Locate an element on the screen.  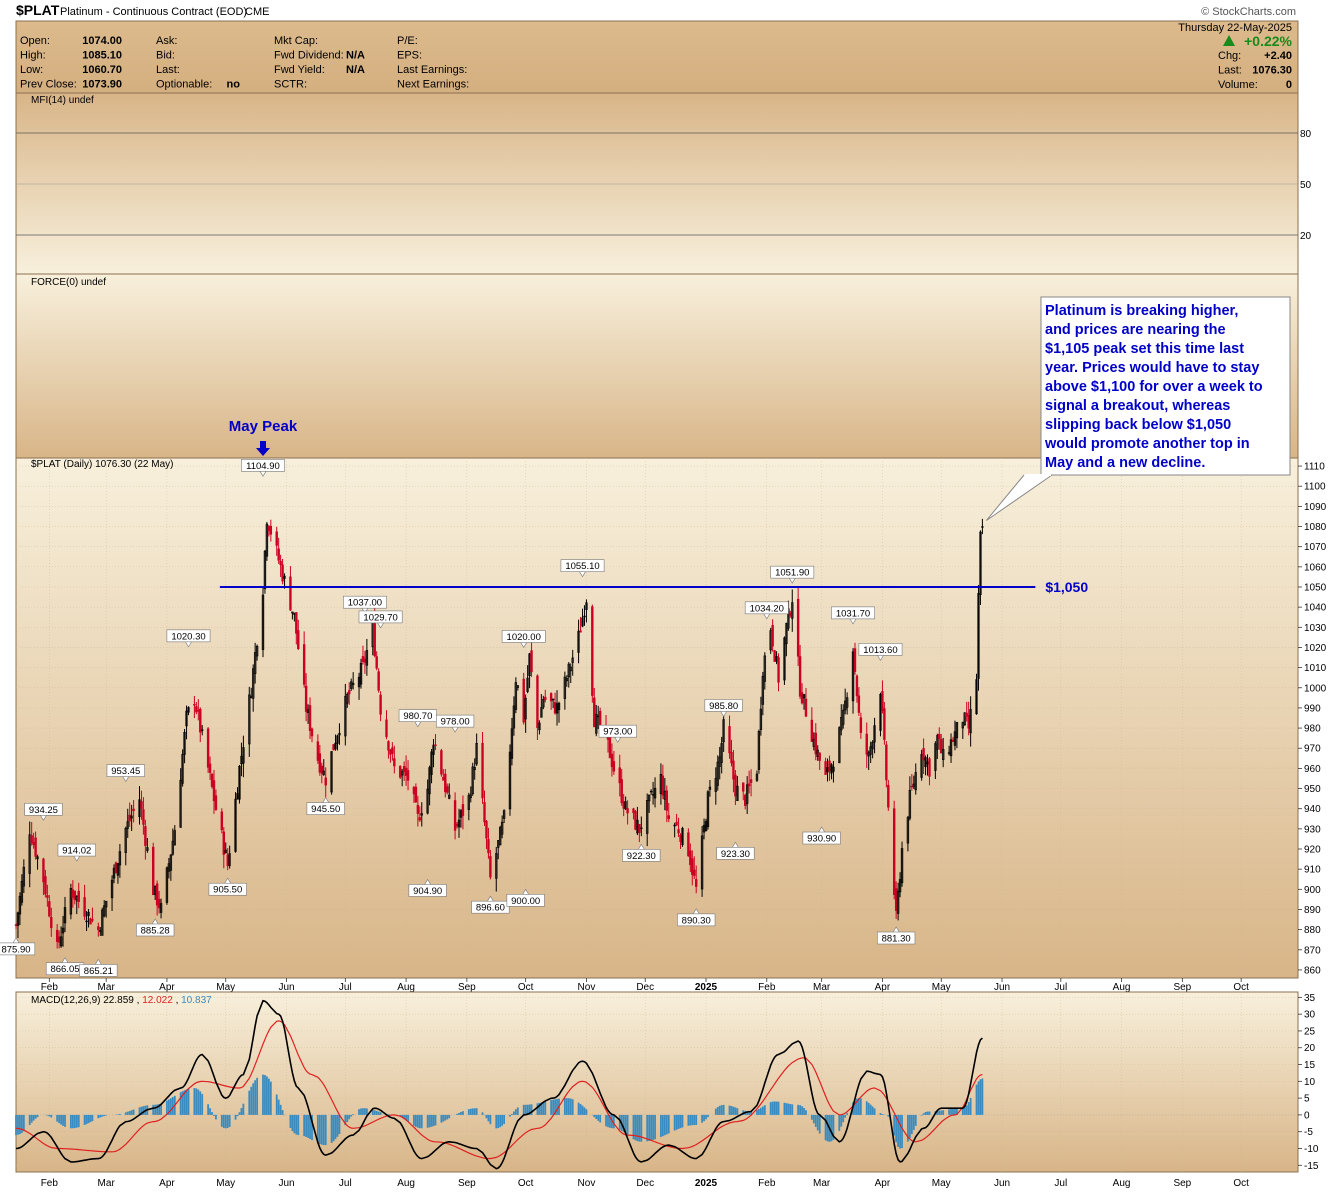
force-title: FORCE(0) undef is located at coordinates (68, 282).